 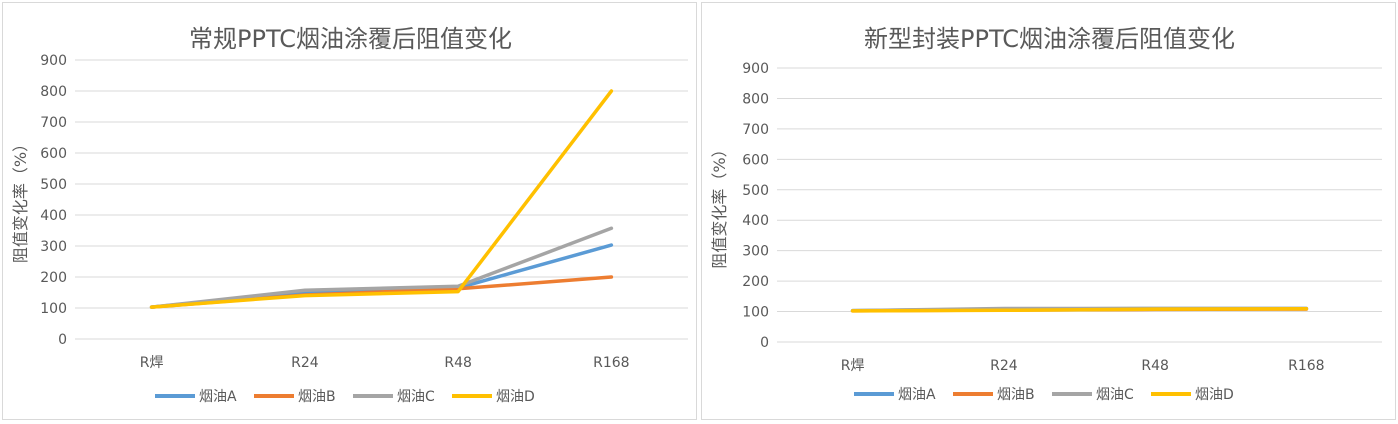 I want to click on chart-title: 常规PPTC烟油涂覆后阻值变化, so click(x=350, y=39).